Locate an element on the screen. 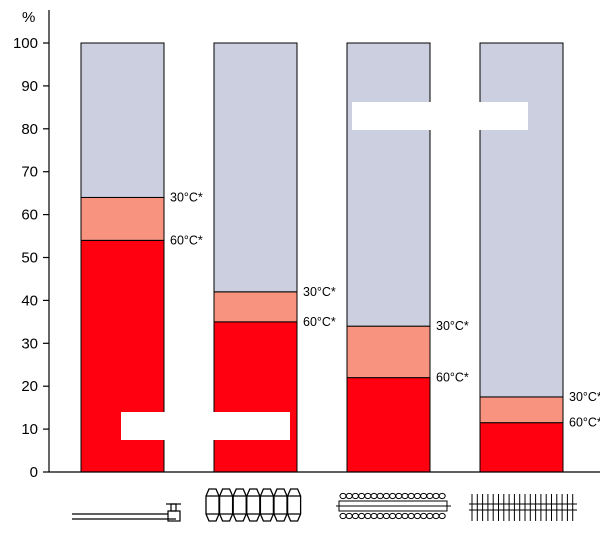 This screenshot has width=600, height=536. y-tick-label: 80 is located at coordinates (29, 129).